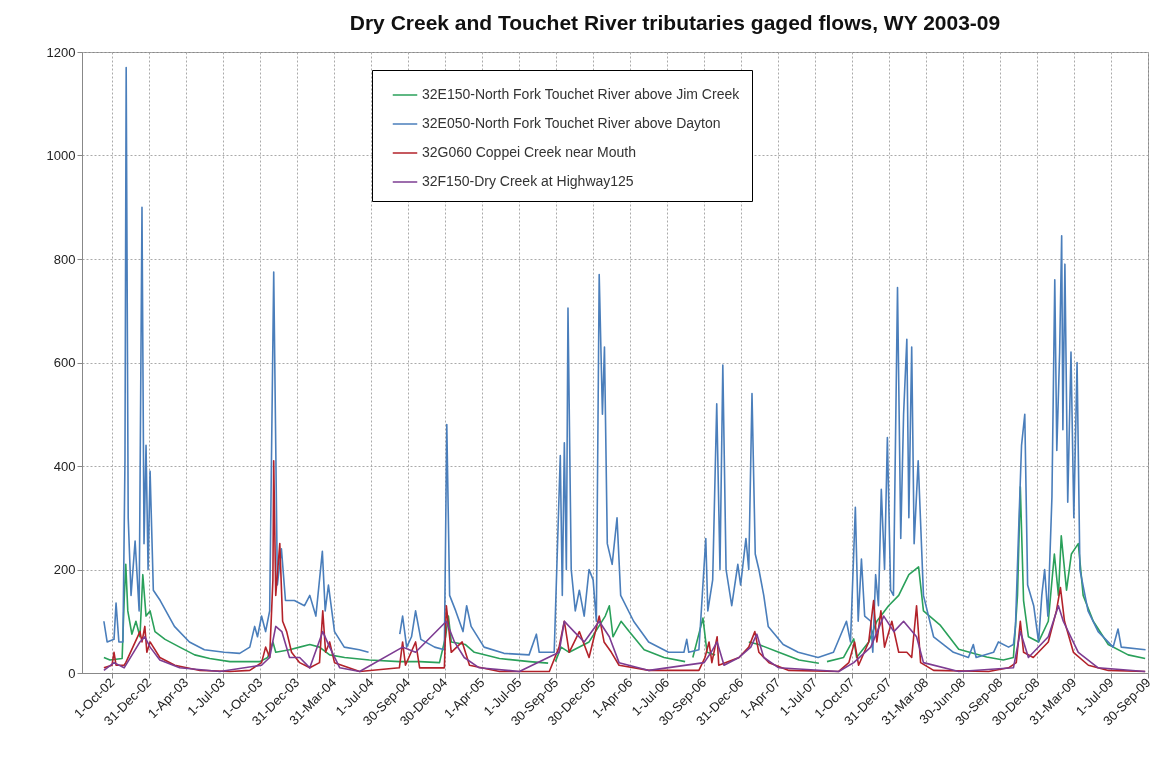 The image size is (1158, 772). What do you see at coordinates (64, 259) in the screenshot?
I see `y-tick-label: 800` at bounding box center [64, 259].